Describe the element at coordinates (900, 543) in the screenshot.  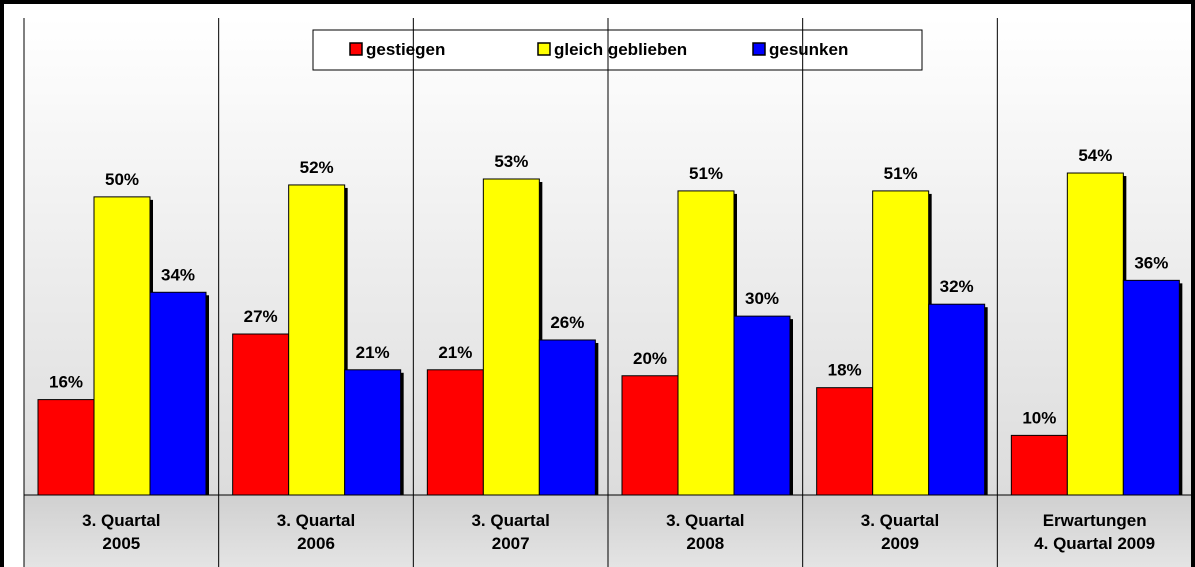
I see `x-tick-line: 2009` at that location.